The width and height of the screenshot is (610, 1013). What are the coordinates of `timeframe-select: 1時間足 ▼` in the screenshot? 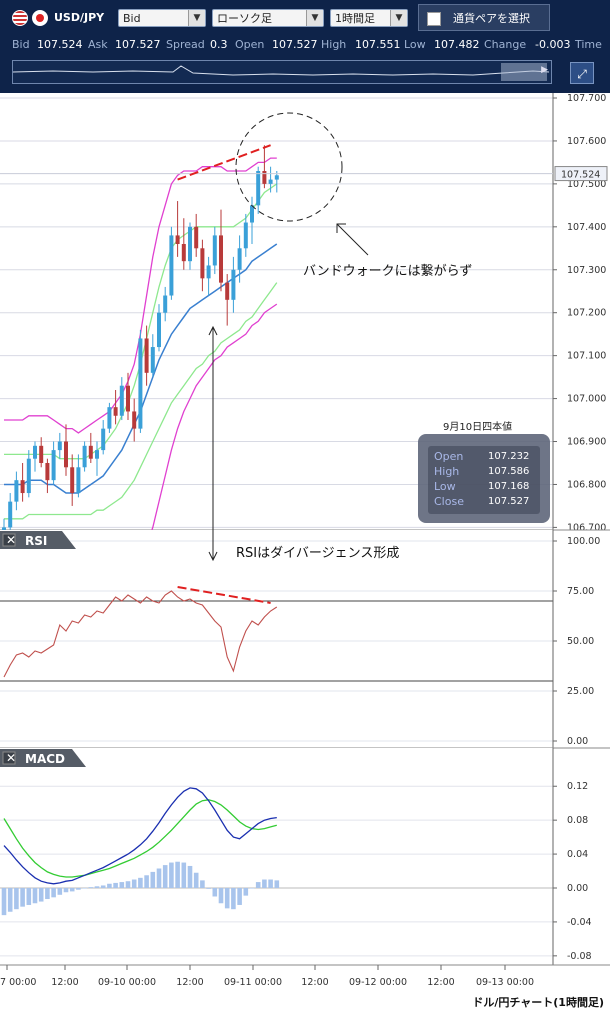 It's located at (369, 18).